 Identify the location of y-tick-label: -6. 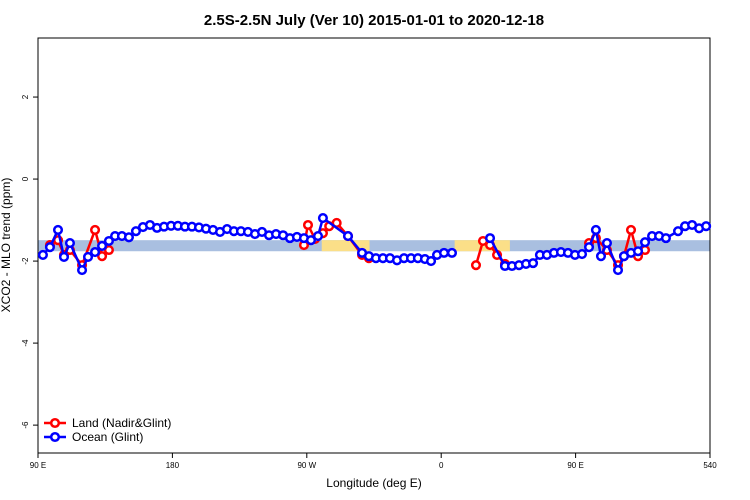
(25, 425).